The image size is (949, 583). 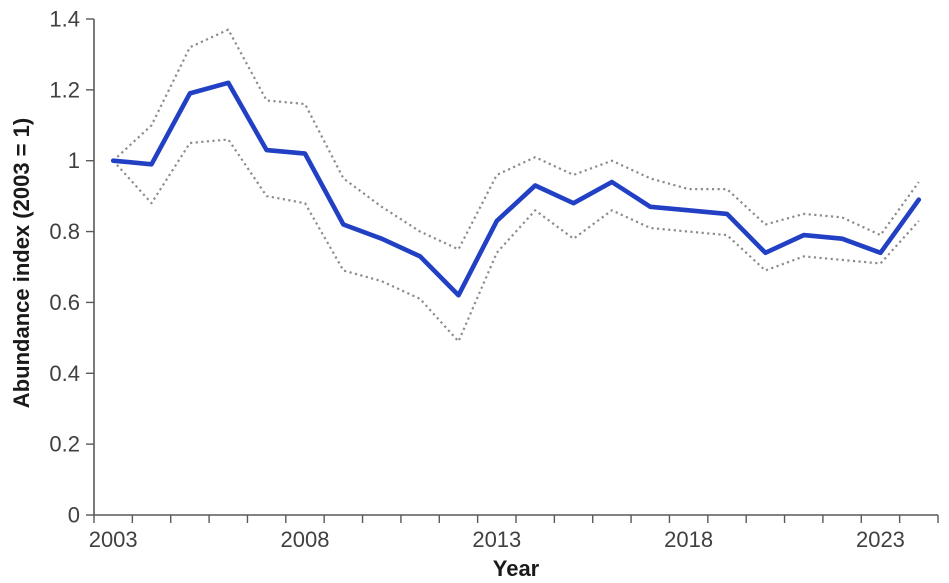 What do you see at coordinates (880, 539) in the screenshot?
I see `x-tick-label: 2023` at bounding box center [880, 539].